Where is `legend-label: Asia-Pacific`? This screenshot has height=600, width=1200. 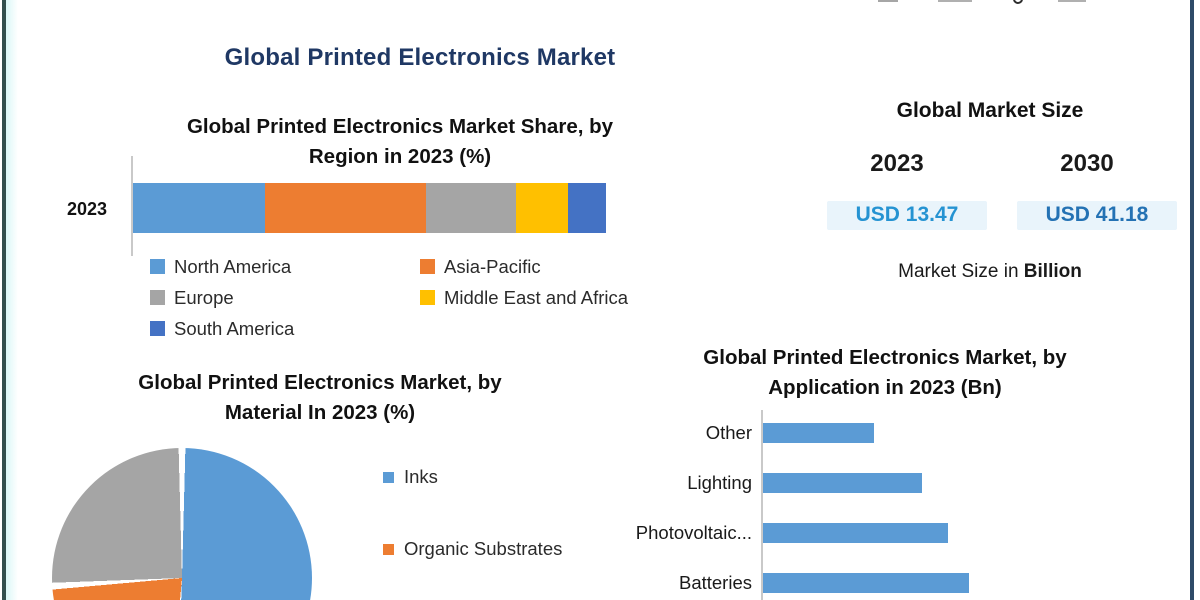
legend-label: Asia-Pacific is located at coordinates (492, 266).